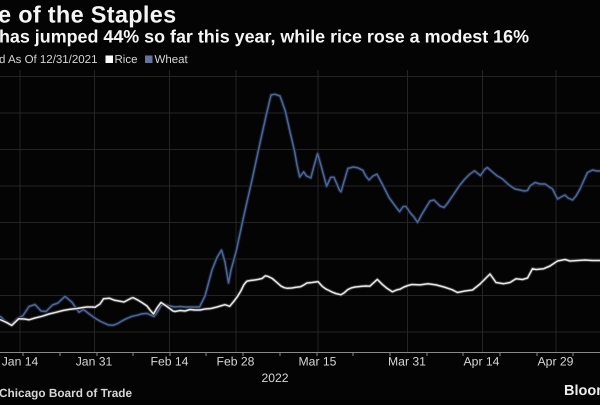 The width and height of the screenshot is (600, 405). Describe the element at coordinates (172, 60) in the screenshot. I see `svg-text: Wheat` at that location.